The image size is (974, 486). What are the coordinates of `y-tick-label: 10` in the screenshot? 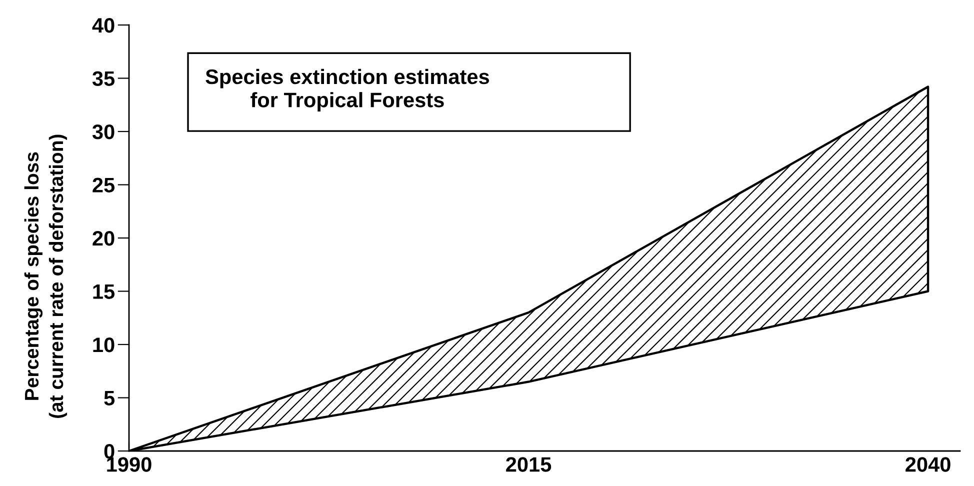 It's located at (103, 345).